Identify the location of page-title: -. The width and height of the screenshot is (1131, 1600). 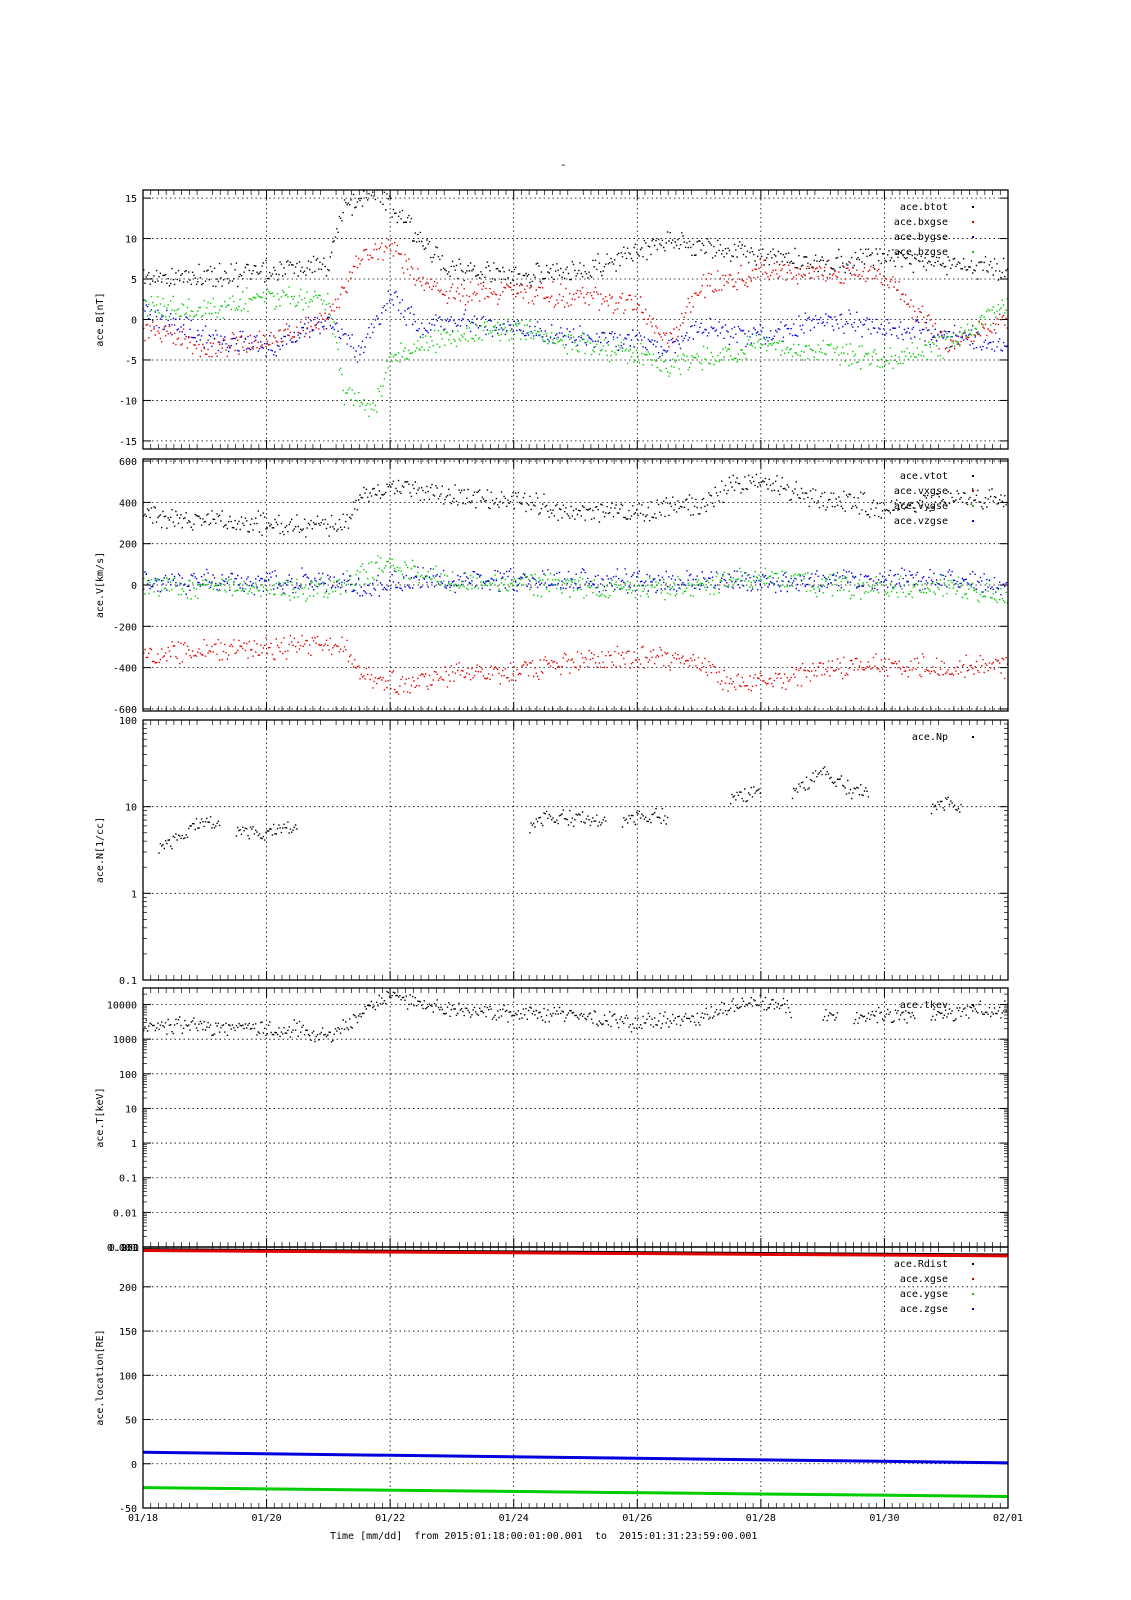
(563, 164).